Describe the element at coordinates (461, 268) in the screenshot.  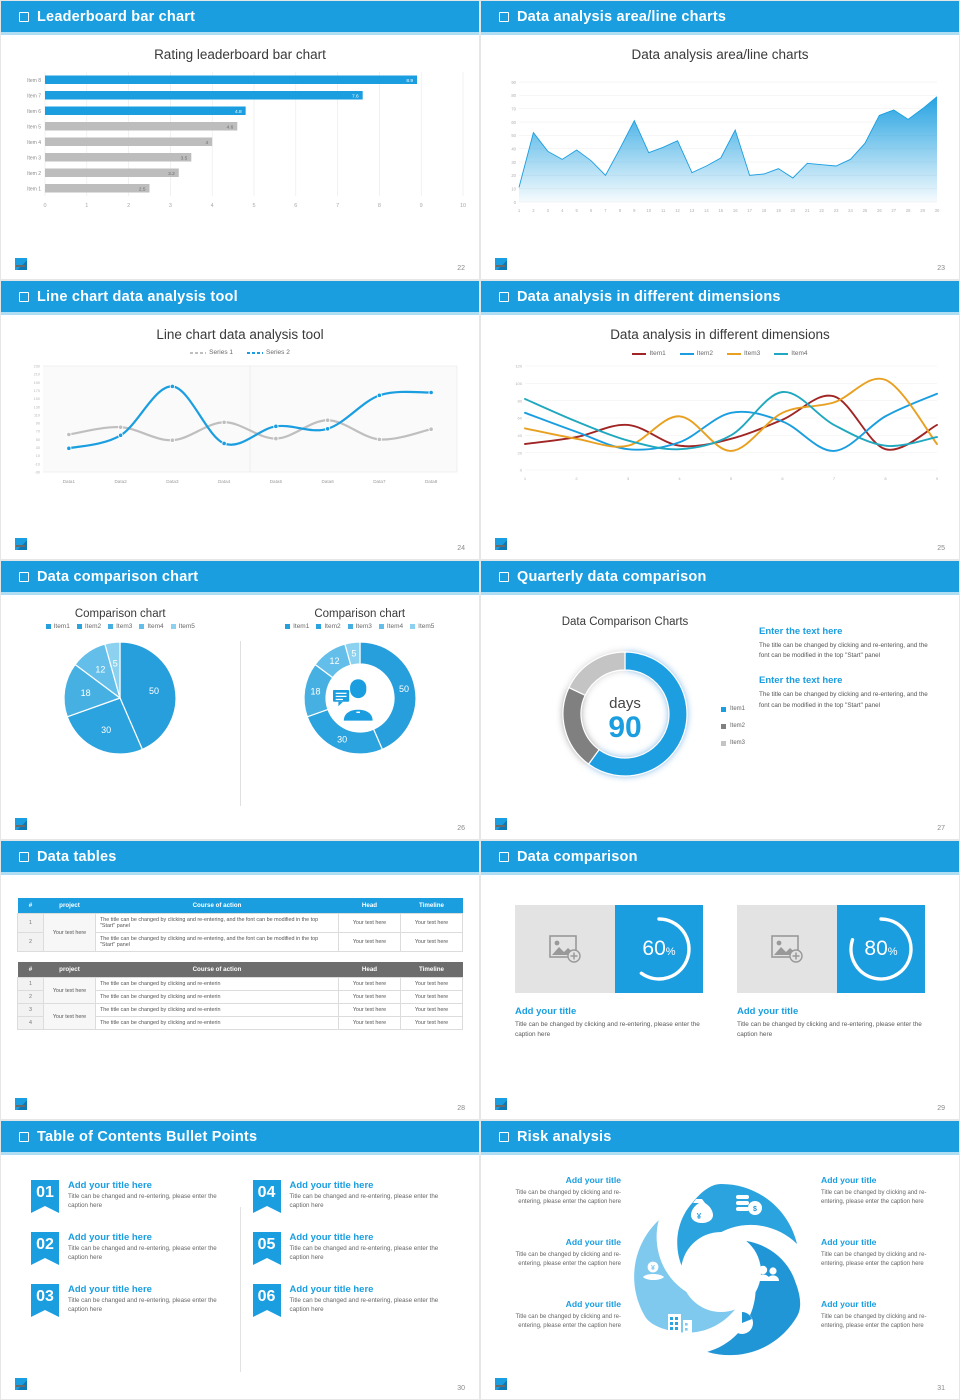
I see `page-number: 22` at that location.